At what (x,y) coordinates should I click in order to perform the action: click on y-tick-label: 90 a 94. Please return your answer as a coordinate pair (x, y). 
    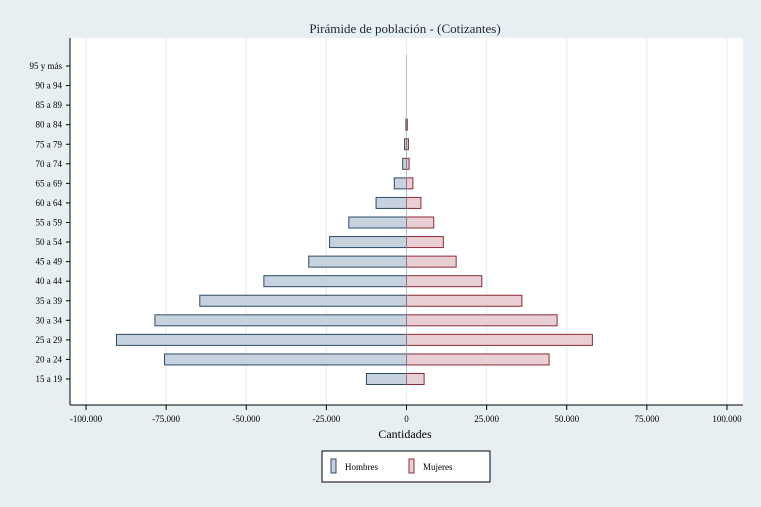
    Looking at the image, I should click on (49, 86).